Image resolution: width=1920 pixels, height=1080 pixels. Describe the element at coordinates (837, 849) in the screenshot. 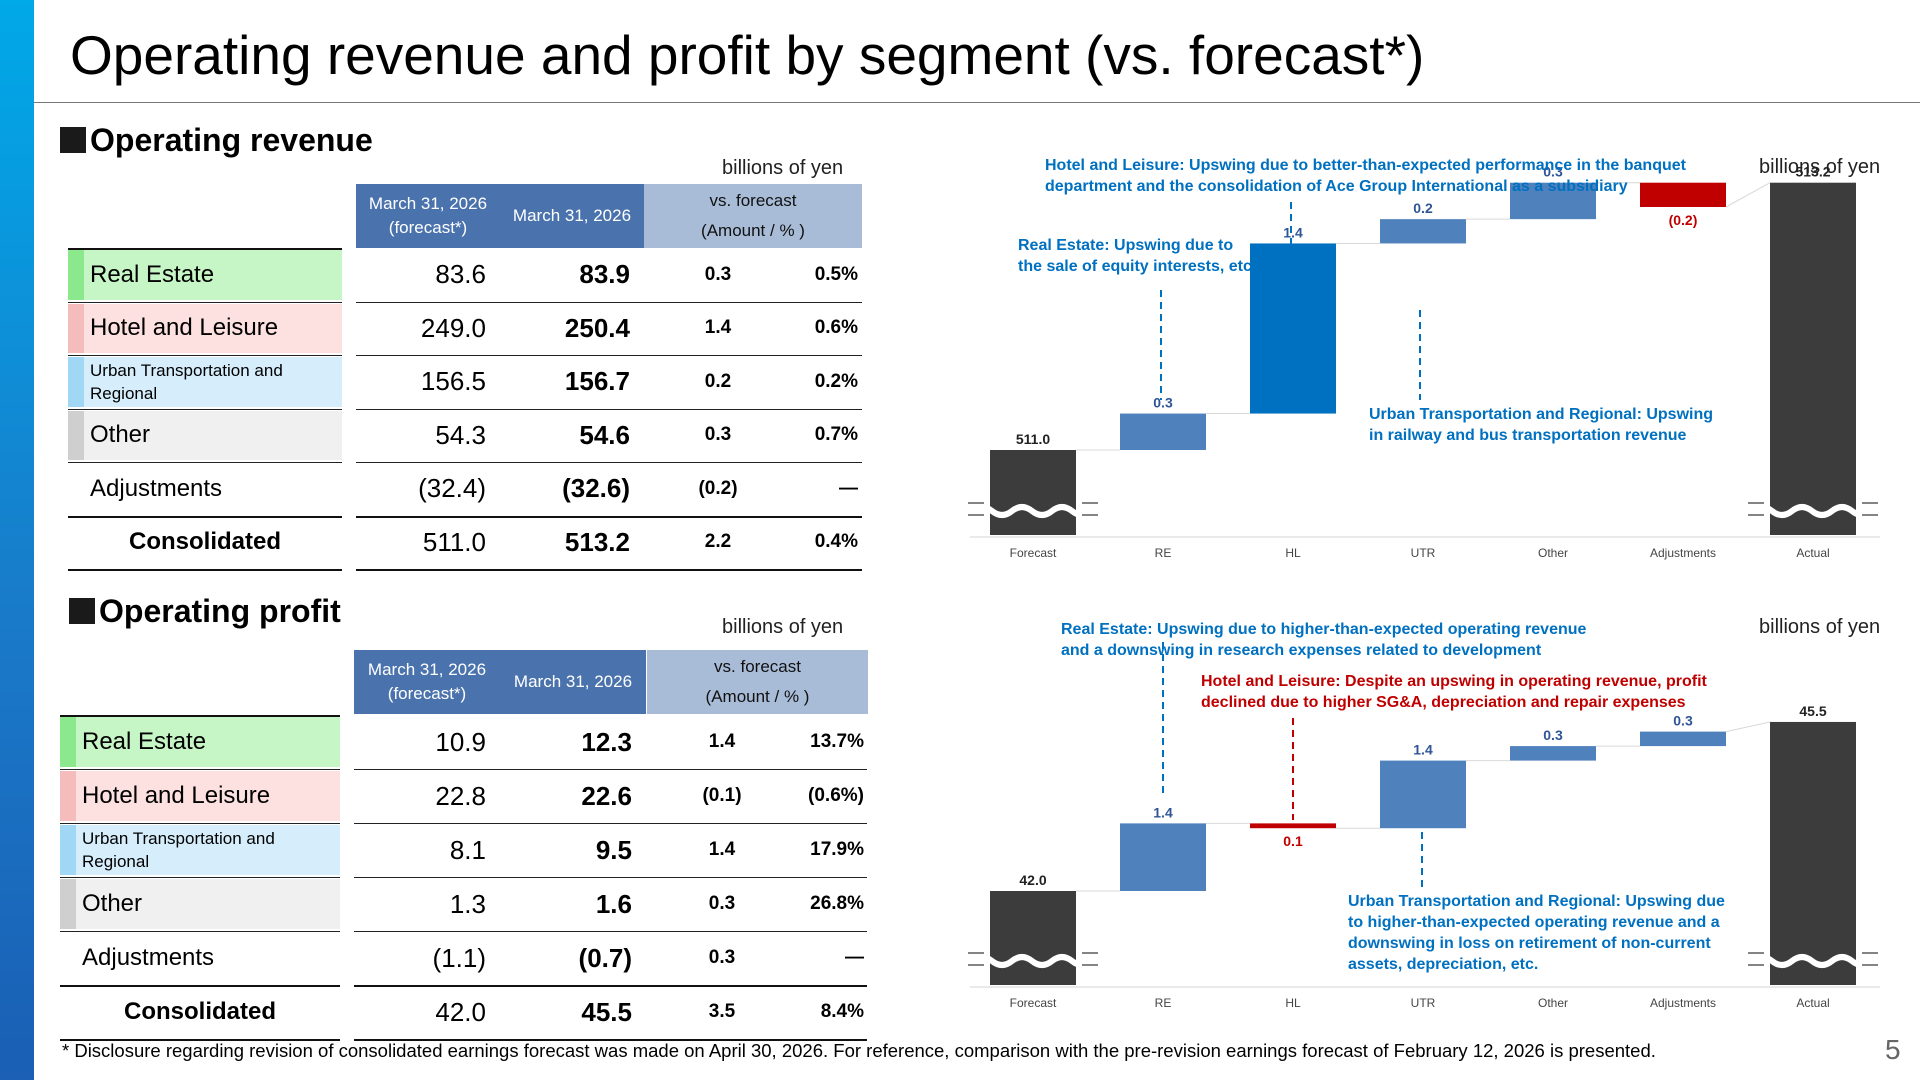

I see `cell-percent: 17.9%` at that location.